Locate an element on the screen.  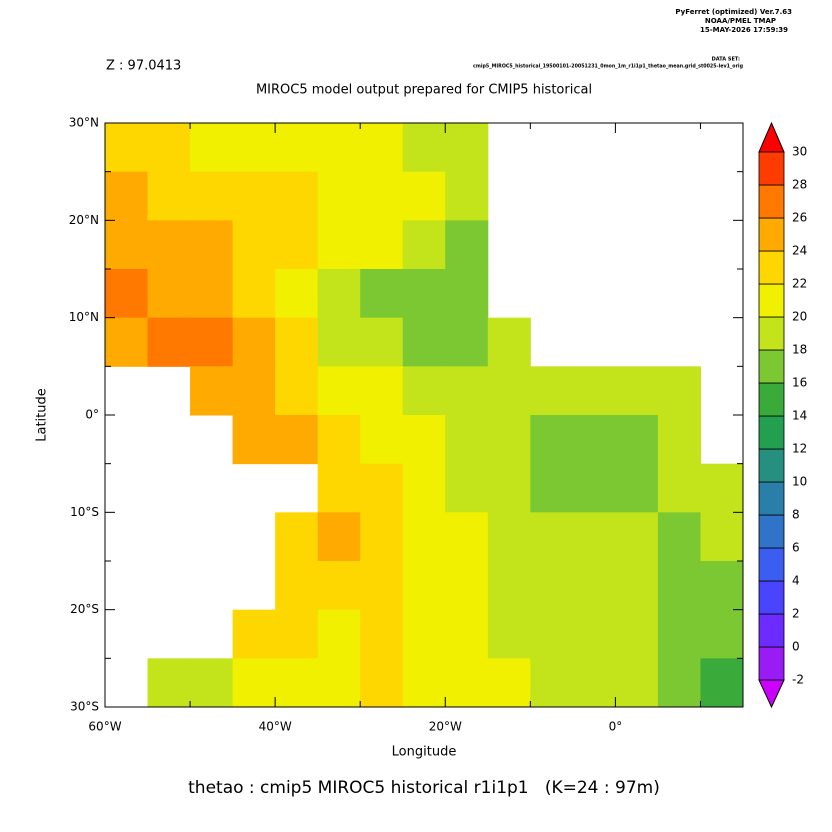
x-tick-label: 40°W is located at coordinates (275, 727).